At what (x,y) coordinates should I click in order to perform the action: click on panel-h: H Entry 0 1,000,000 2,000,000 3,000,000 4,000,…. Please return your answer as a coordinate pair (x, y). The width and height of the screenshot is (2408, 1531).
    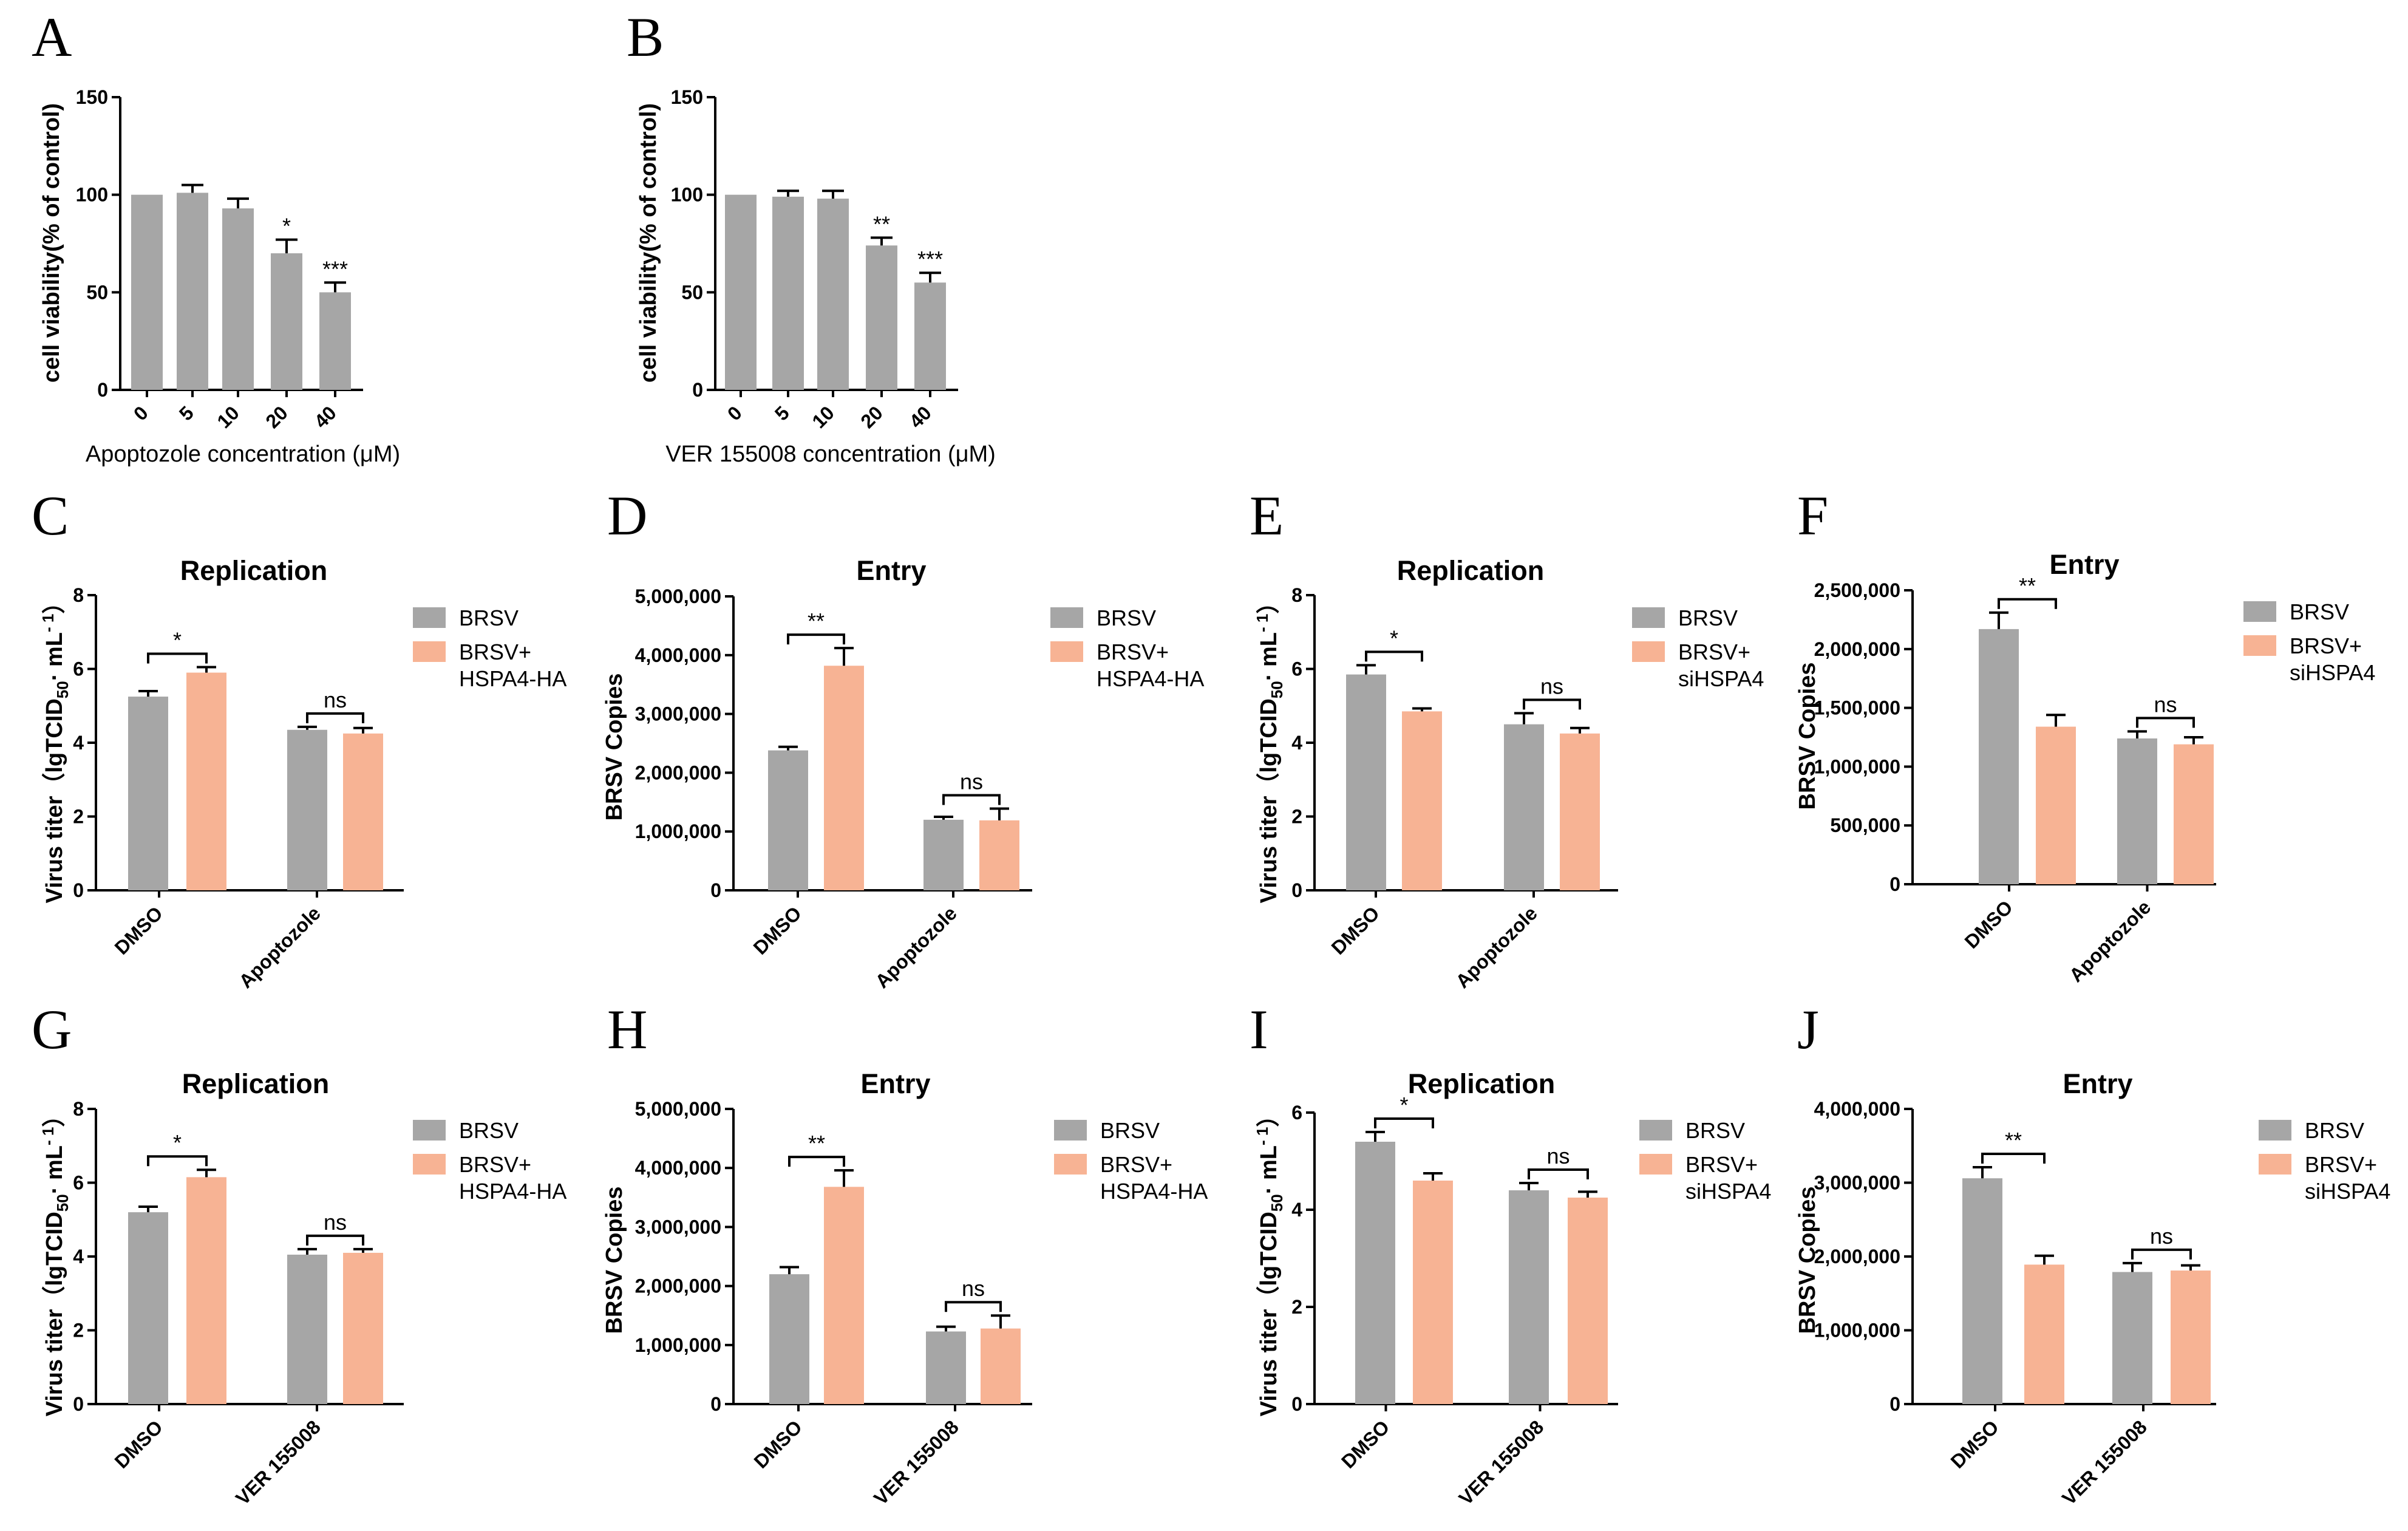
    Looking at the image, I should click on (905, 1253).